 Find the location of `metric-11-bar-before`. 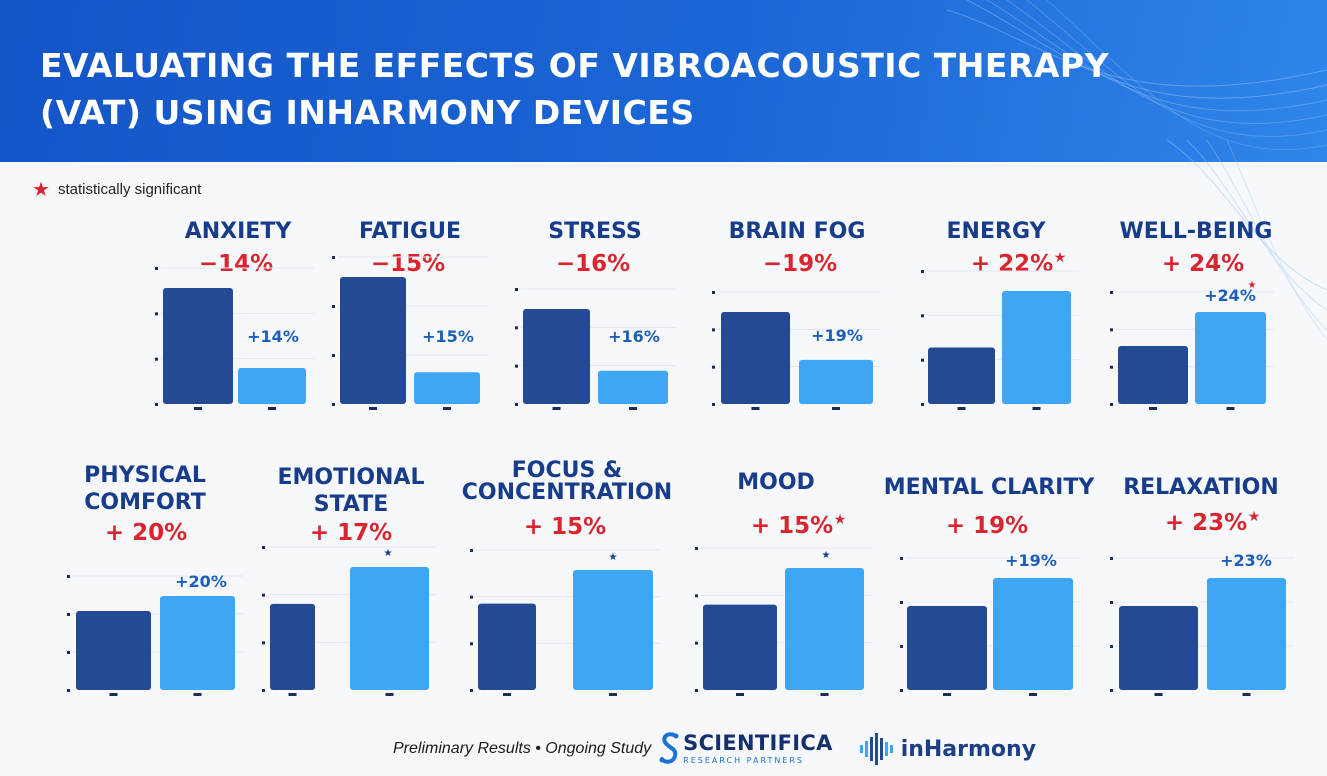

metric-11-bar-before is located at coordinates (947, 648).